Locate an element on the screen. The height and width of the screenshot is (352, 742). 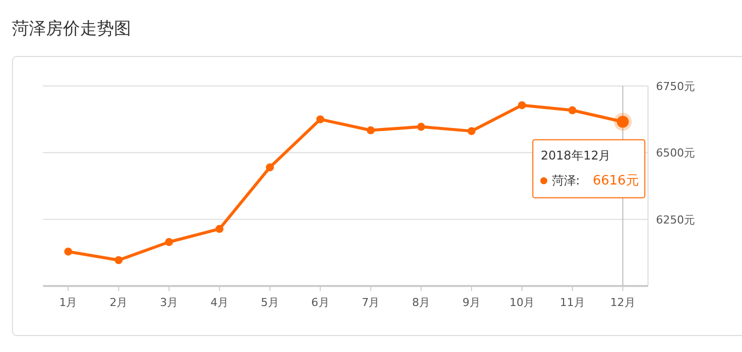
x-tick-label: 1月 is located at coordinates (68, 302).